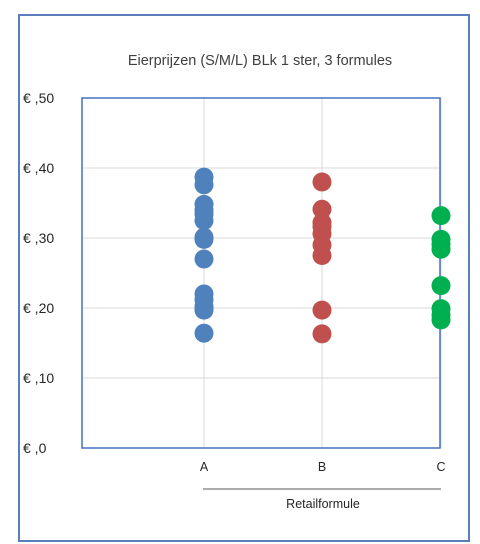  What do you see at coordinates (38, 238) in the screenshot?
I see `y-tick-label: € ,30` at bounding box center [38, 238].